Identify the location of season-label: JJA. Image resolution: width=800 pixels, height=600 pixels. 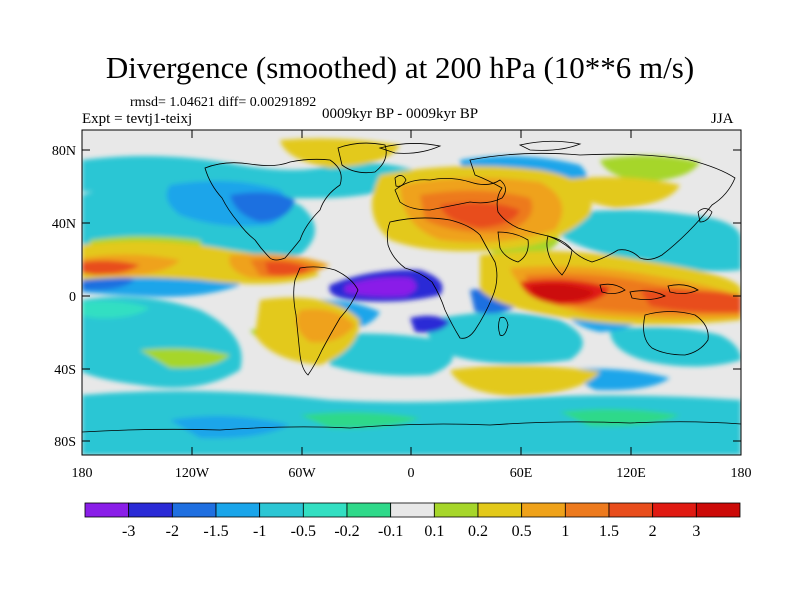
(722, 119).